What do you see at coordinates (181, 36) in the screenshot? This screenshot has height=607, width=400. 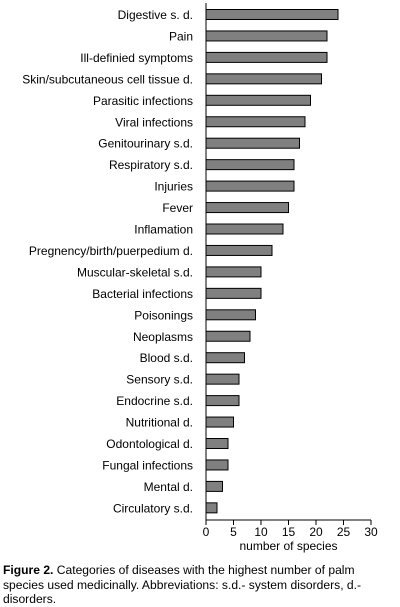 I see `category-label: Pain` at bounding box center [181, 36].